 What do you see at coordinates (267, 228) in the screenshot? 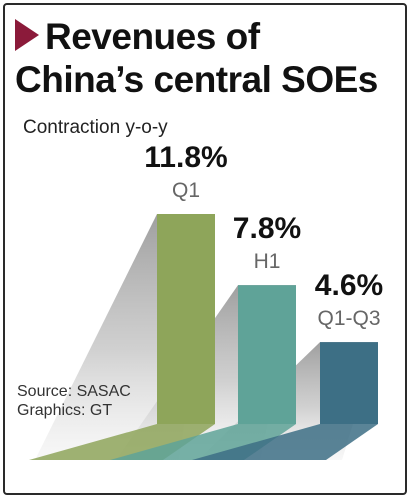
I see `value-label-2: 7.8%` at bounding box center [267, 228].